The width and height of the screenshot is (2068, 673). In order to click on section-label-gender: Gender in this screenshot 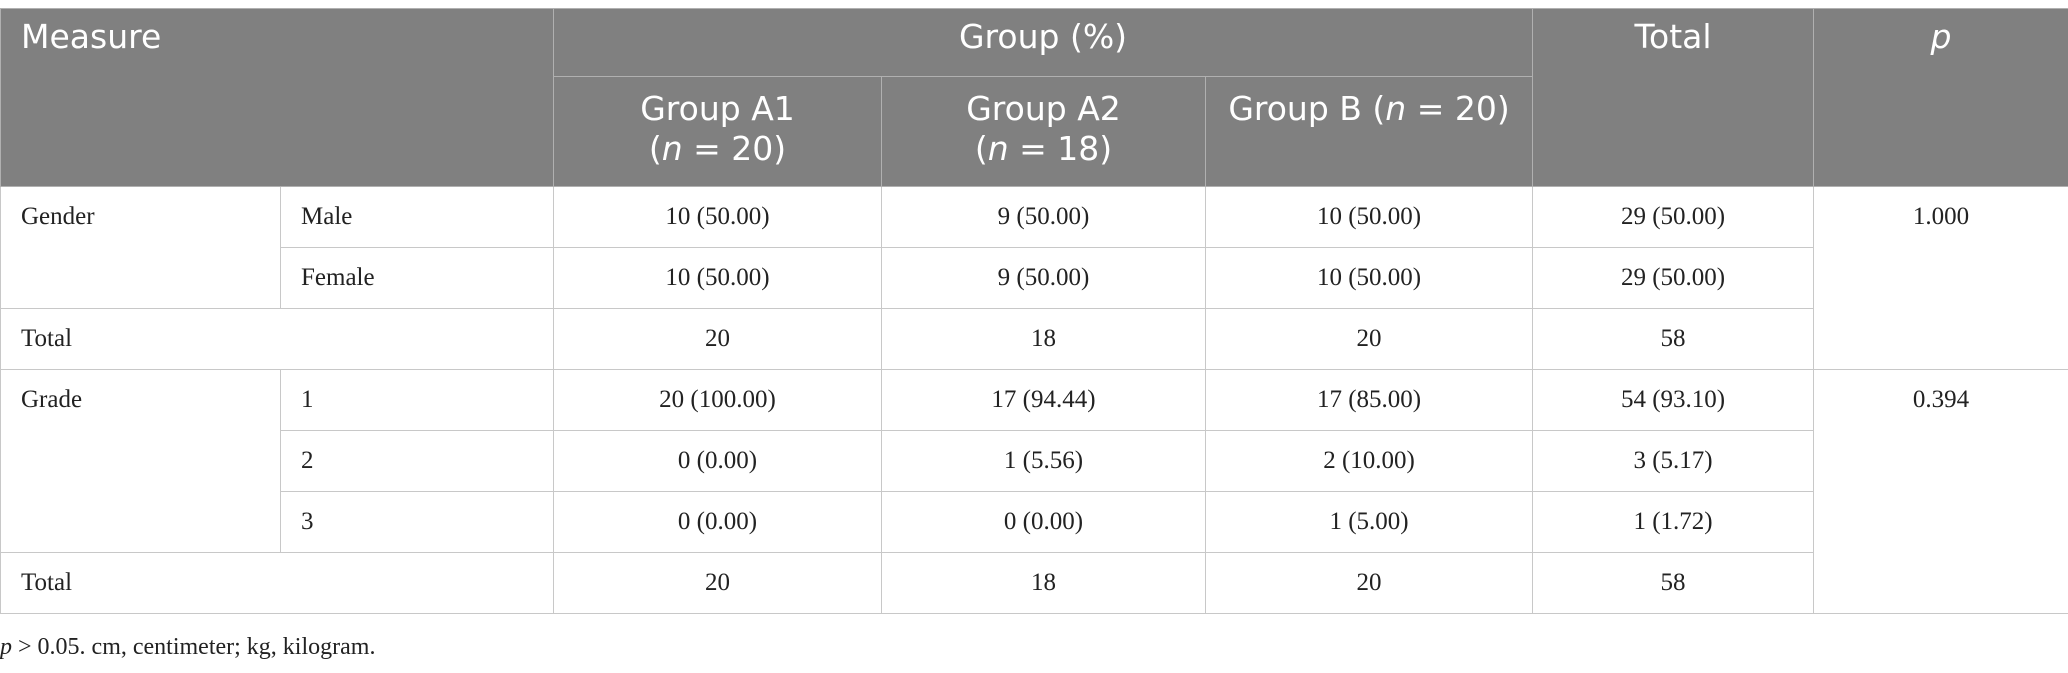, I will do `click(140, 247)`.